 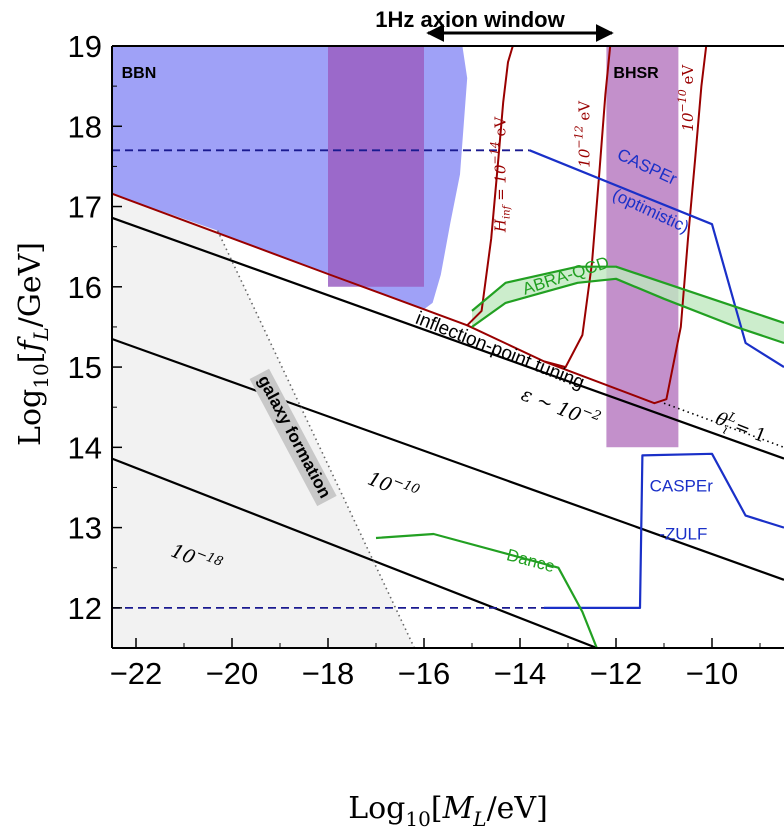 I want to click on x-axis-label: Log10[ML/eV], so click(x=448, y=811).